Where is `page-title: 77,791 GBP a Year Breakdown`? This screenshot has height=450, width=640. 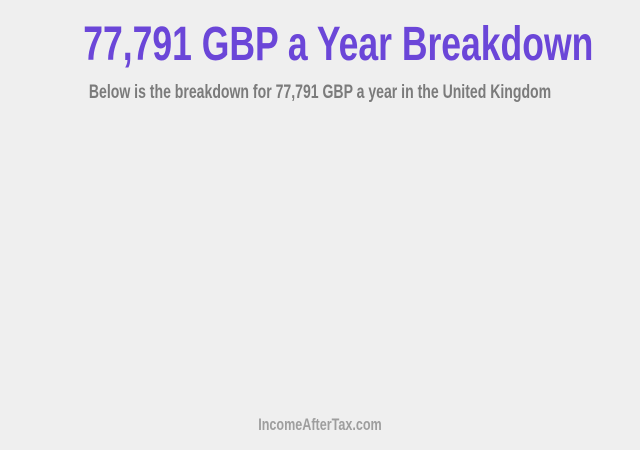
page-title: 77,791 GBP a Year Breakdown is located at coordinates (338, 44).